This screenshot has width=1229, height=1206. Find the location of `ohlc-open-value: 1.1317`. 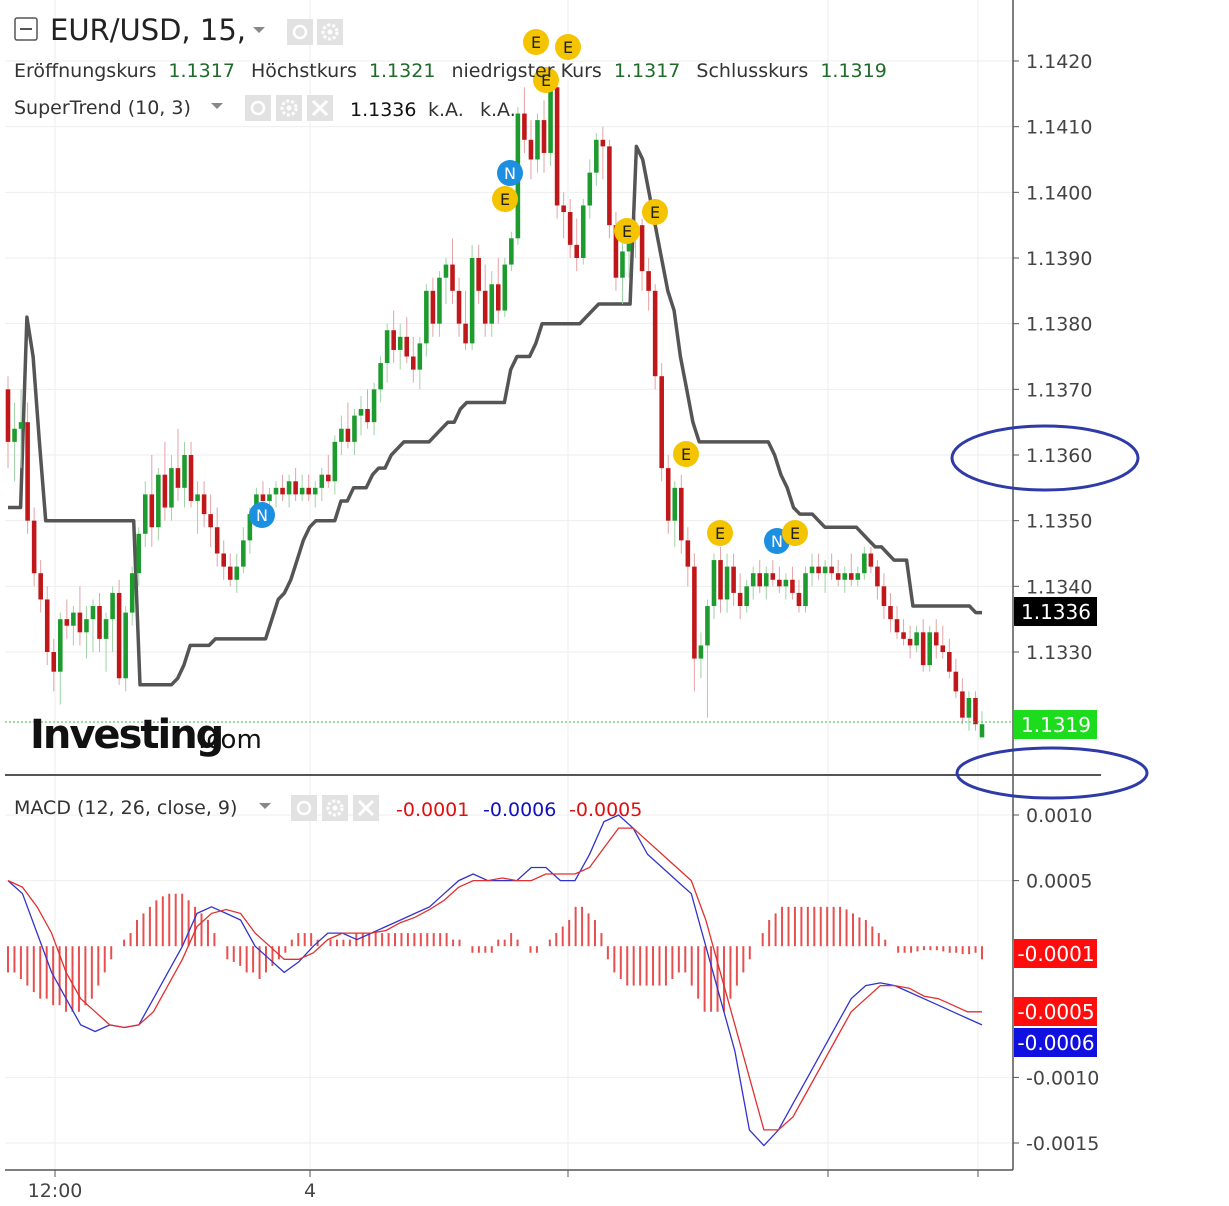

ohlc-open-value: 1.1317 is located at coordinates (201, 71).